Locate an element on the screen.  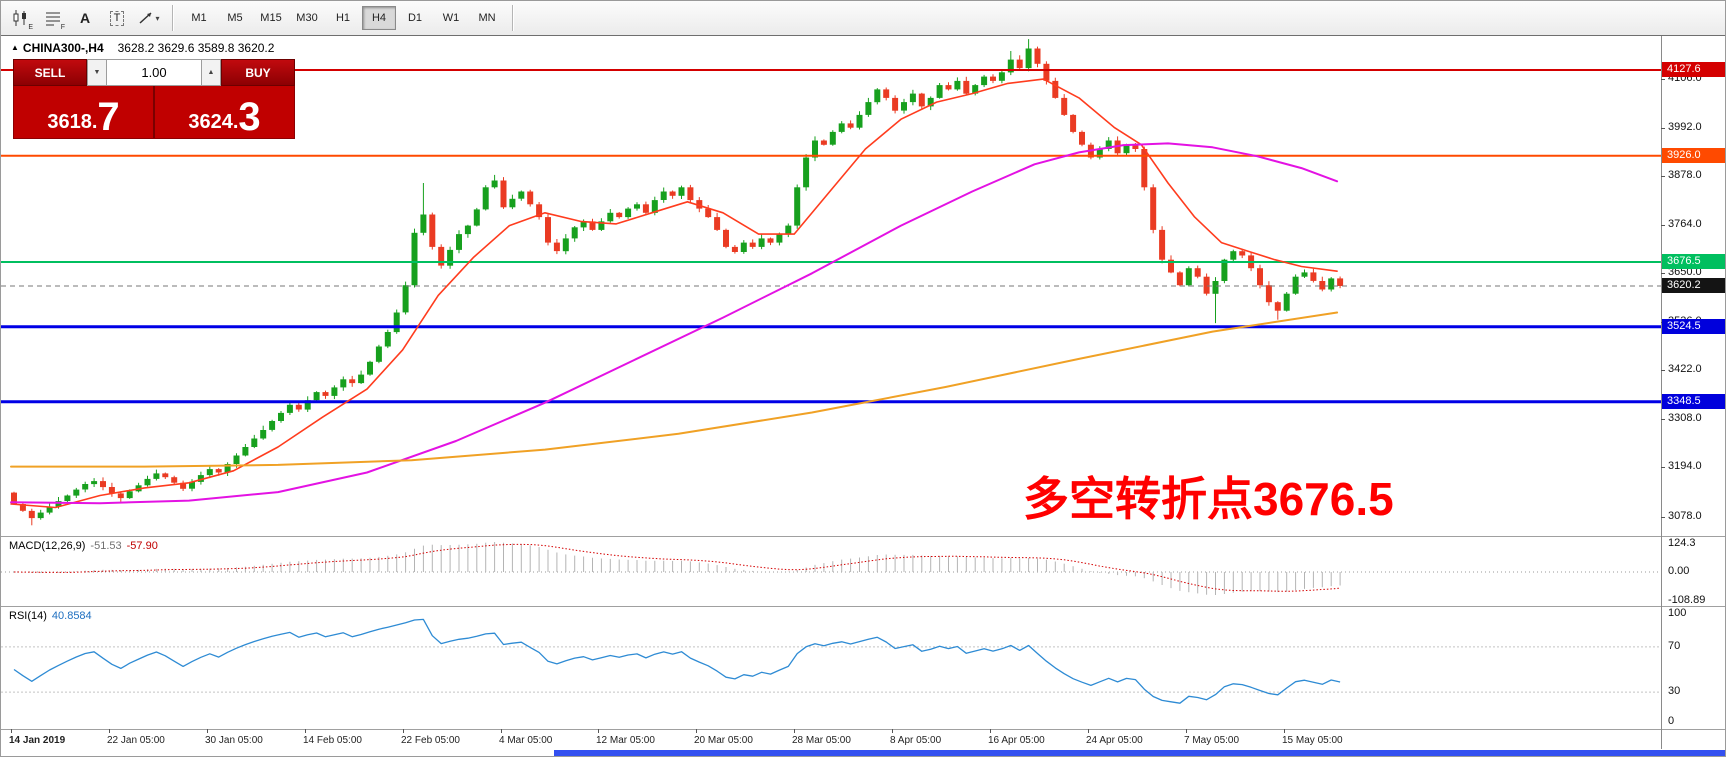
rsi-axis-label: 30 is located at coordinates (1674, 691).